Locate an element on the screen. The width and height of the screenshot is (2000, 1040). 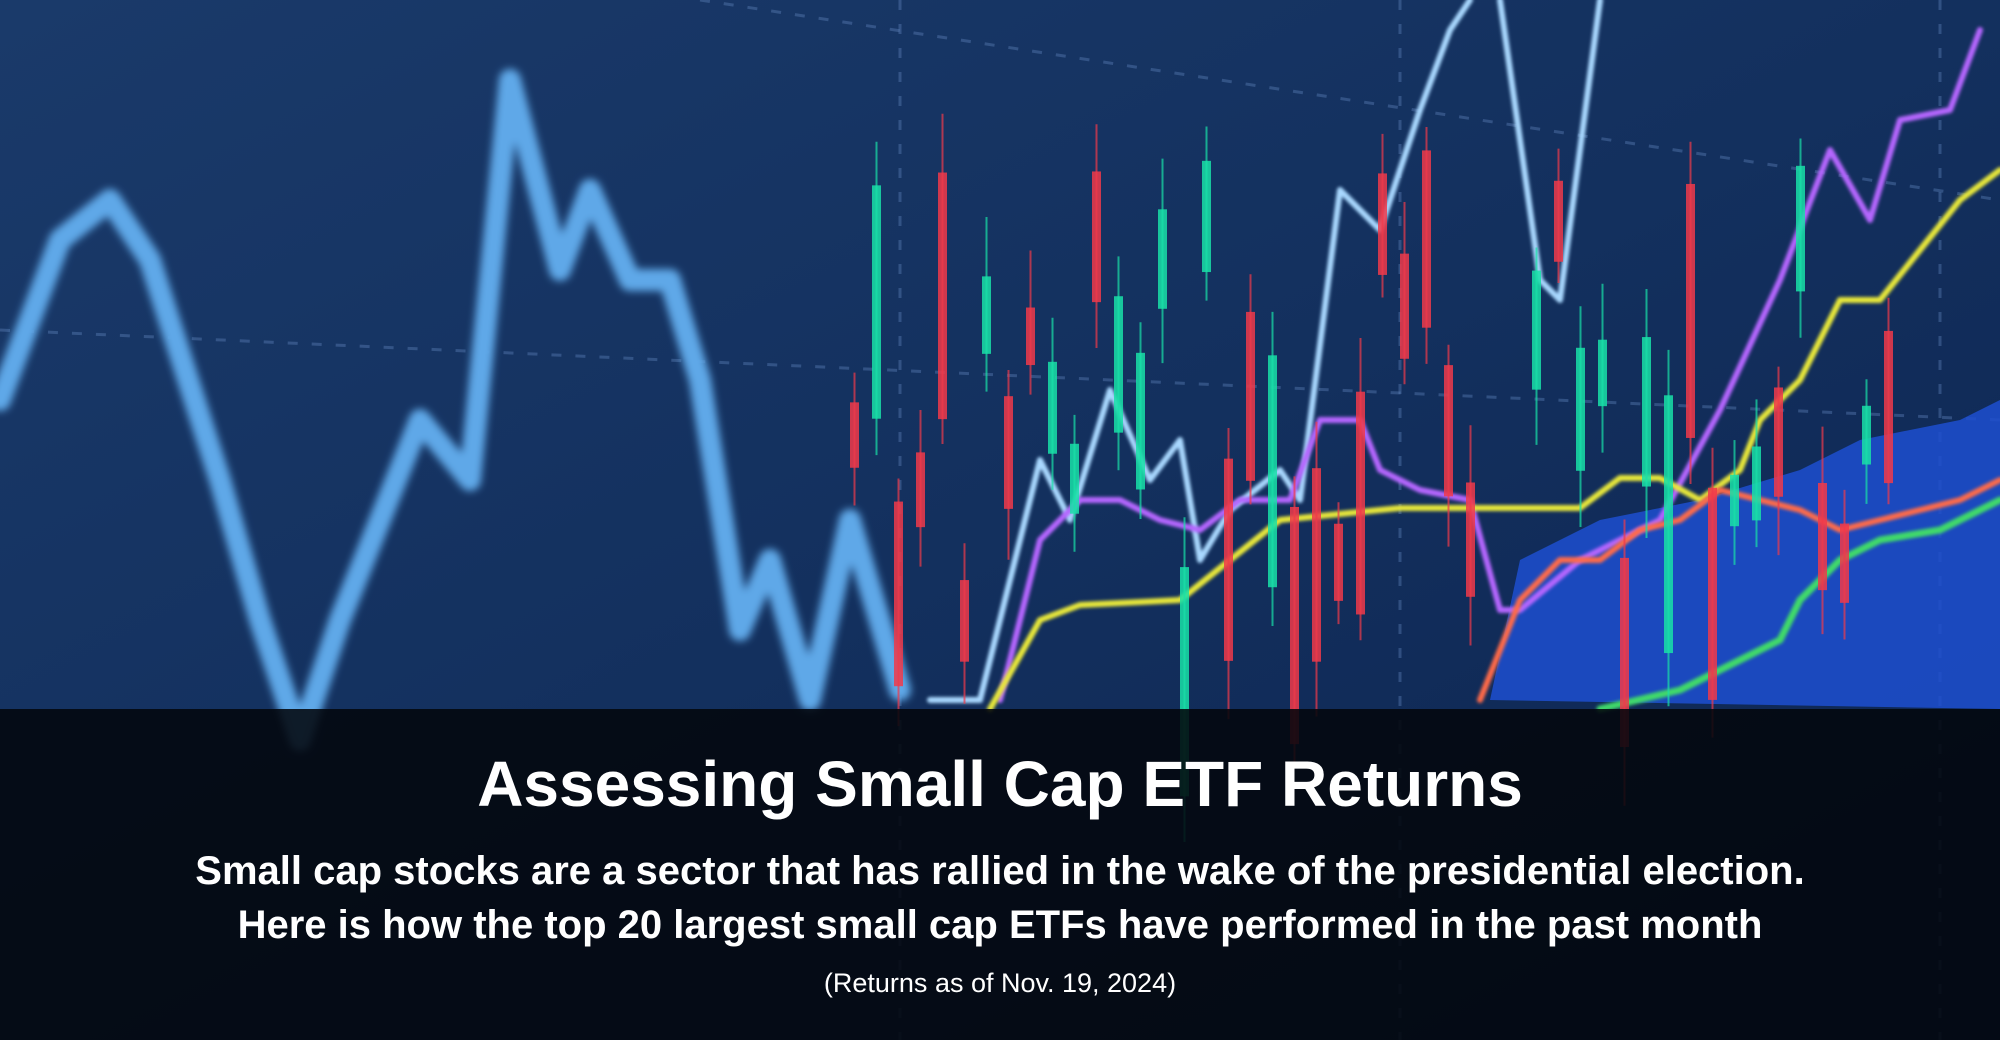
area-decoration is located at coordinates (1745, 554).